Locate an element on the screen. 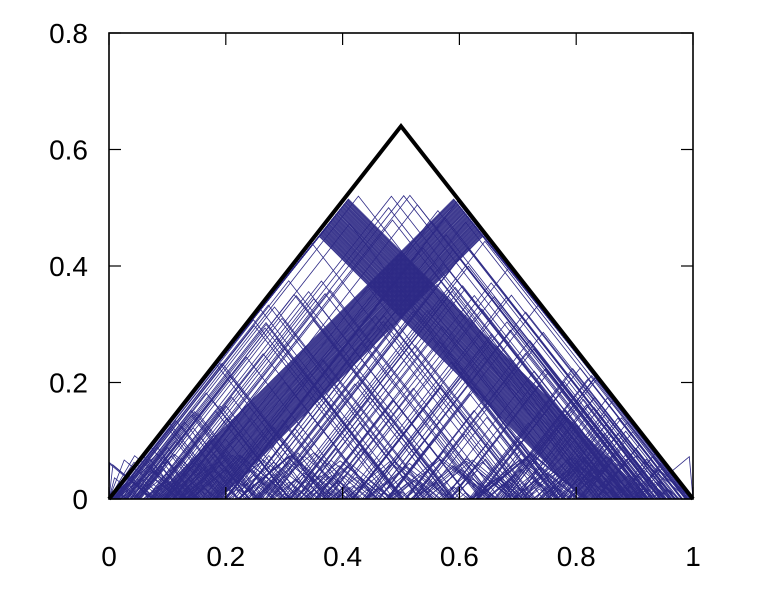 This screenshot has height=602, width=770. y-tick-label: 0.6 is located at coordinates (68, 150).